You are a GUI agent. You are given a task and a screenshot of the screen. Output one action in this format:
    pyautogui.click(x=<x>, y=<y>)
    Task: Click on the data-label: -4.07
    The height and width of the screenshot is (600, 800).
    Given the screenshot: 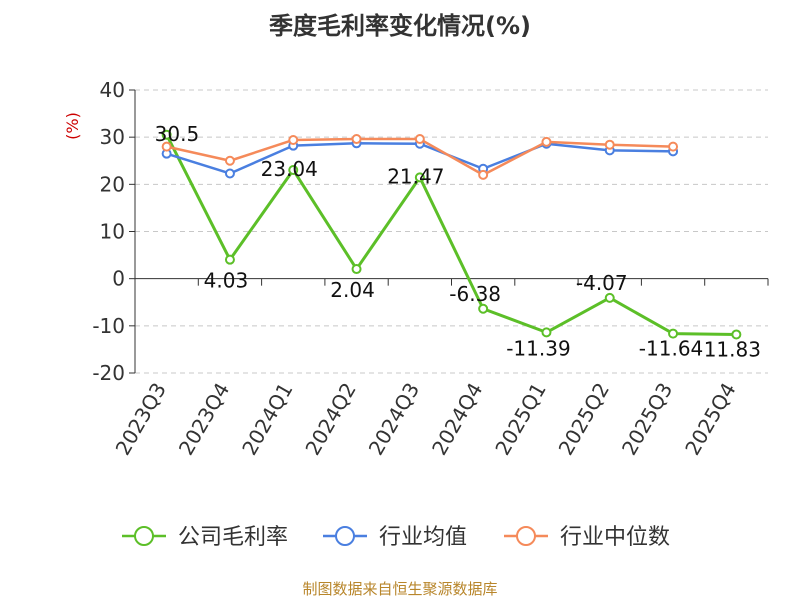 What is the action you would take?
    pyautogui.click(x=602, y=283)
    